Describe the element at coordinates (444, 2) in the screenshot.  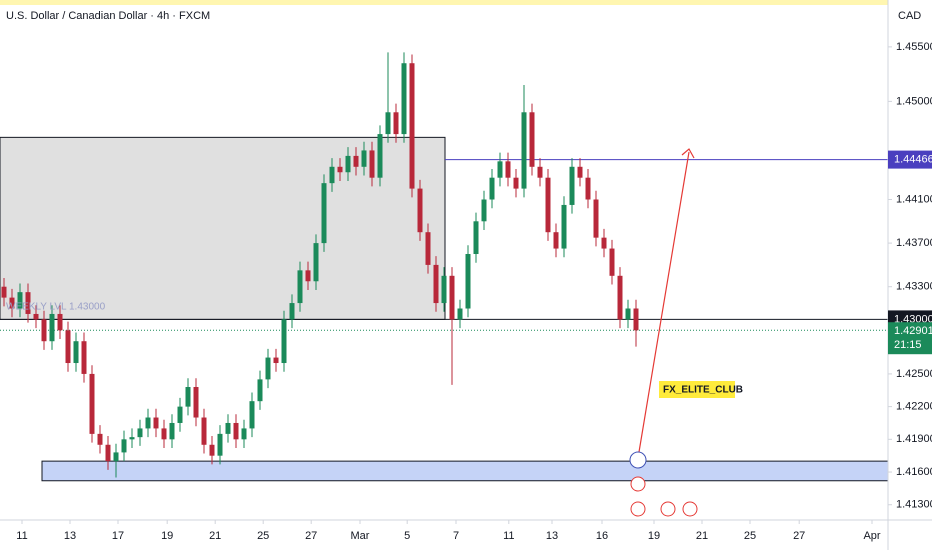
I see `top-strip` at that location.